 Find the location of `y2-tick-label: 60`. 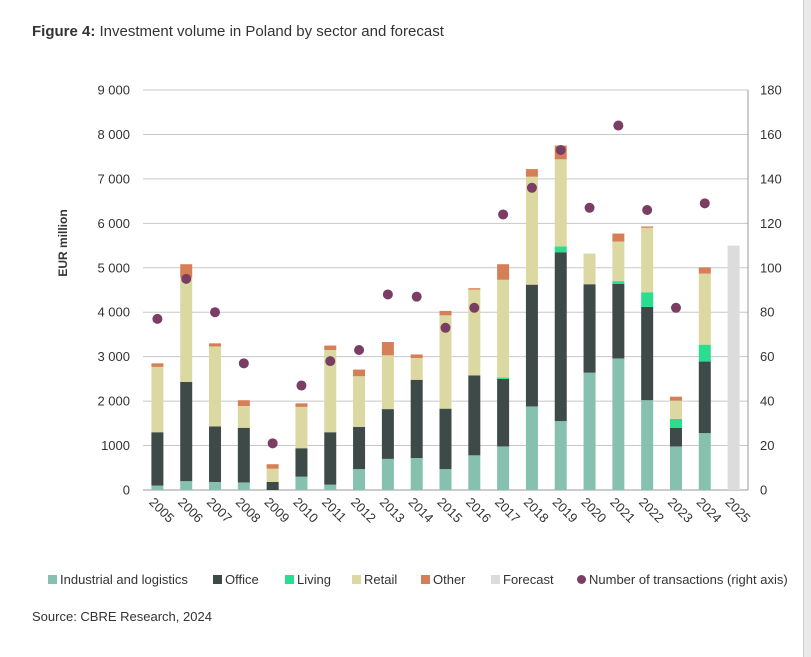

y2-tick-label: 60 is located at coordinates (767, 356).